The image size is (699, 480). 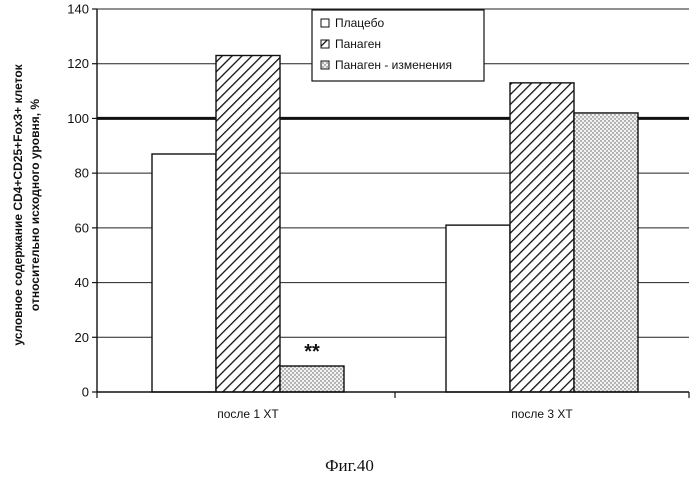 I want to click on legend-label: Плацебо, so click(x=359, y=23).